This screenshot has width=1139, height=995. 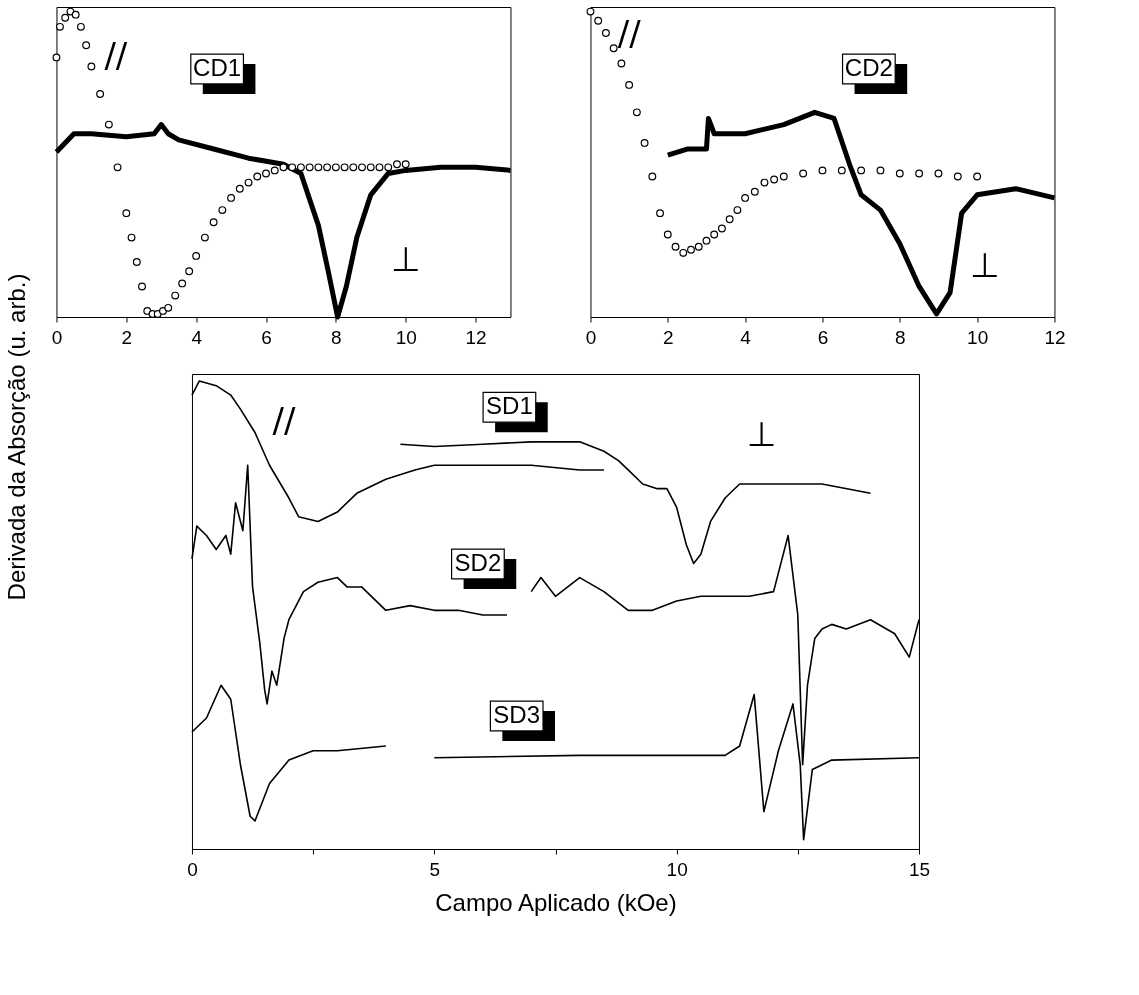 I want to click on x-tick-label: 5, so click(x=435, y=869).